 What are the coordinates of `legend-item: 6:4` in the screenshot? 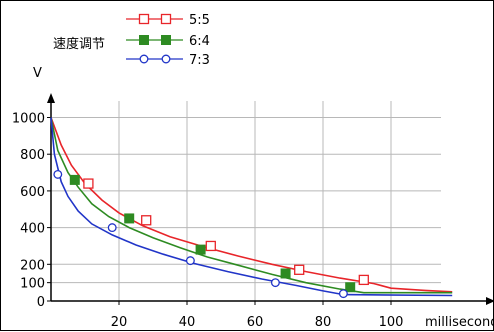 It's located at (168, 41).